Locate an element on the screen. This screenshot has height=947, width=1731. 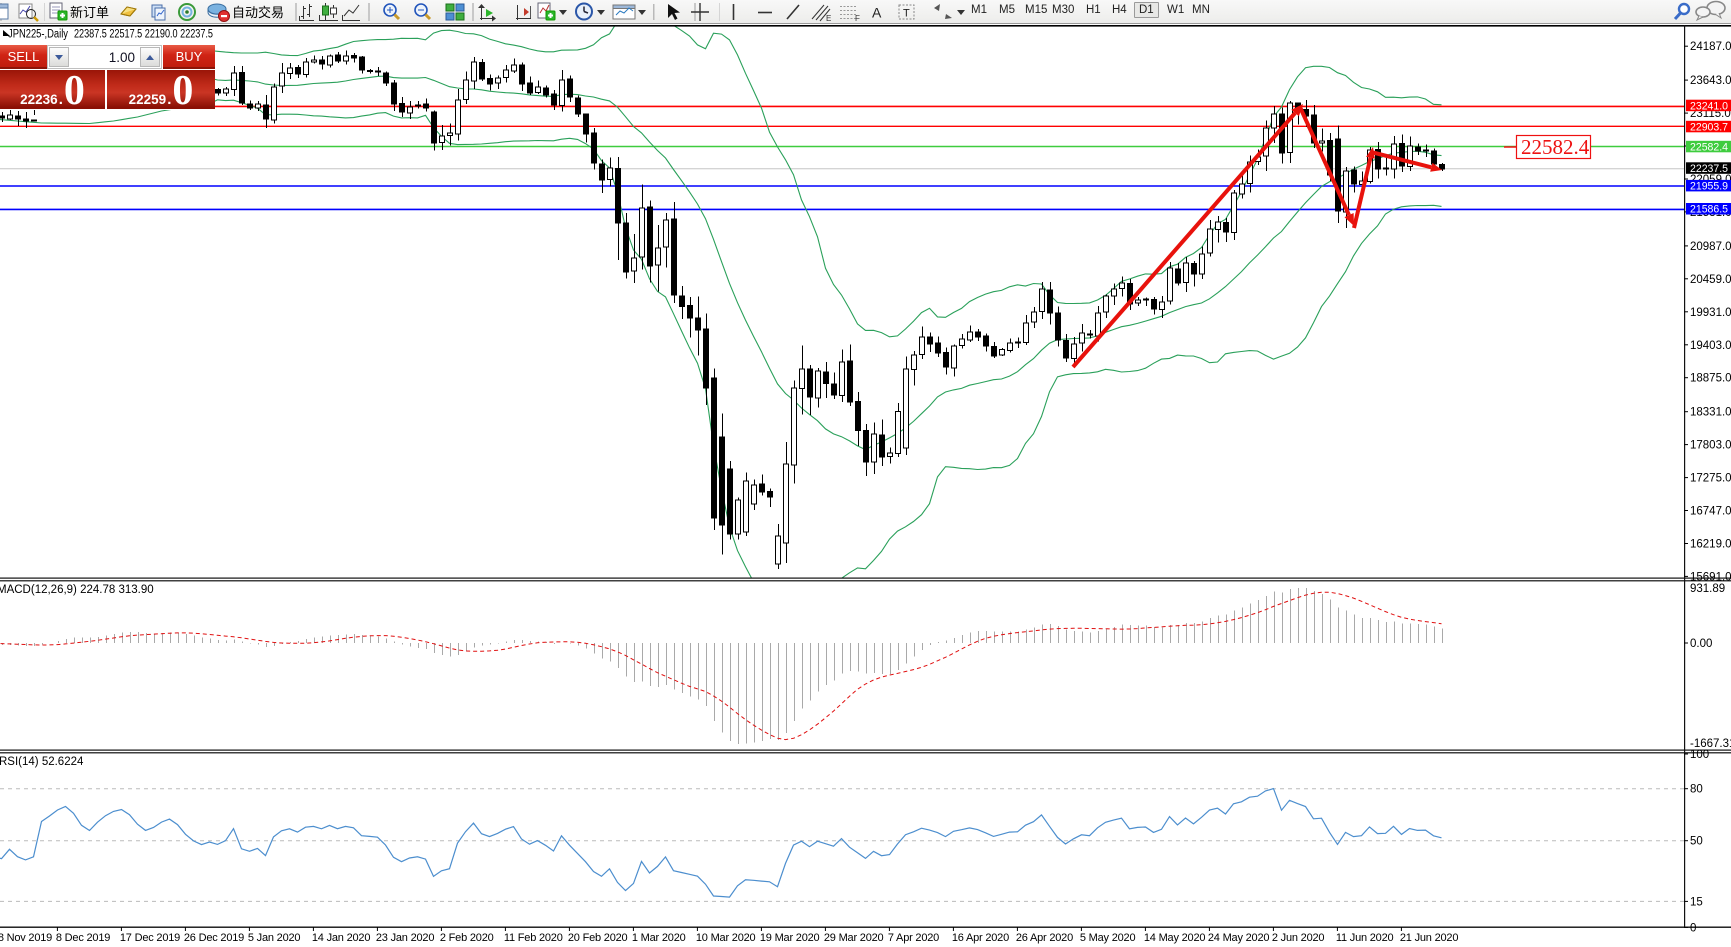
svg-text: 21 Jun 2020 is located at coordinates (1429, 938).